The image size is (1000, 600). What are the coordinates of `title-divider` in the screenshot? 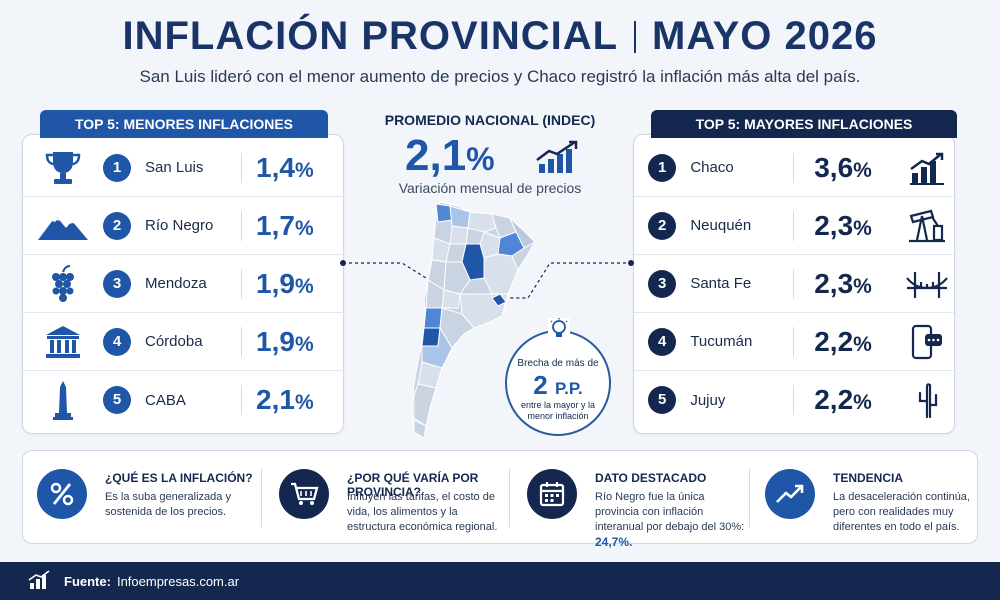 It's located at (635, 37).